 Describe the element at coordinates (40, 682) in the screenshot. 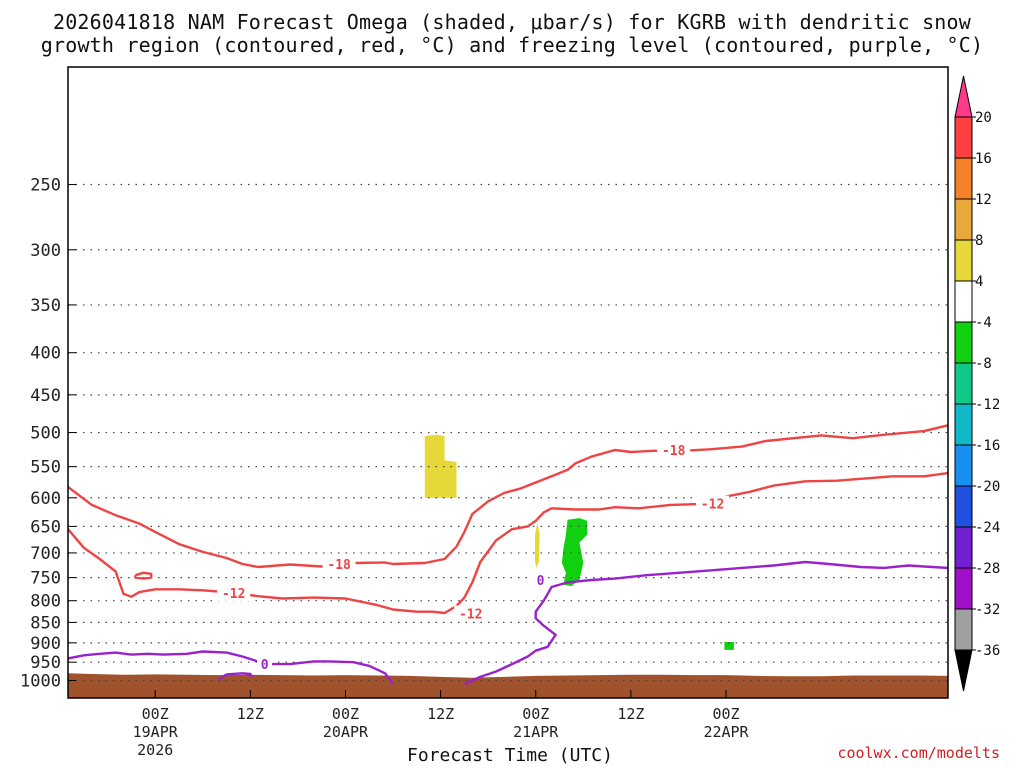

I see `y-tick-label-1000: 1000` at that location.